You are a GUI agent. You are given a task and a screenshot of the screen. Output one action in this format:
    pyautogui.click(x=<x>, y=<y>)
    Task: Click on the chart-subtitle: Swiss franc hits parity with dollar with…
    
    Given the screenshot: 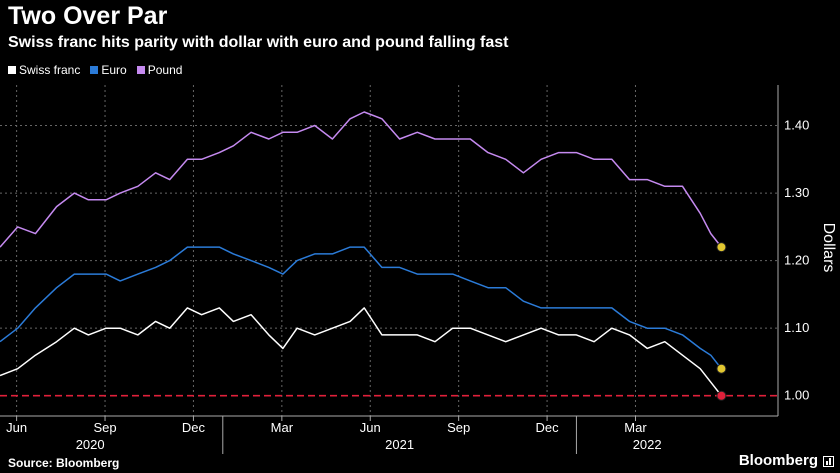 What is the action you would take?
    pyautogui.click(x=258, y=42)
    